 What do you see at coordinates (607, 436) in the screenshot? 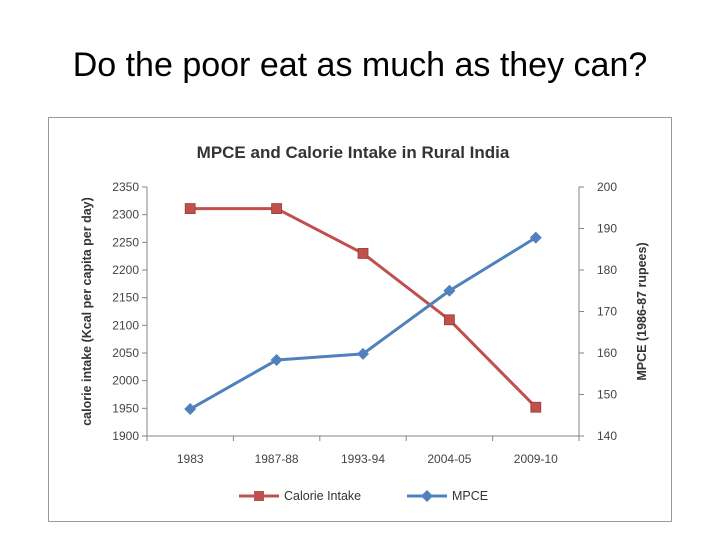
I see `right-tick-label: 140` at bounding box center [607, 436].